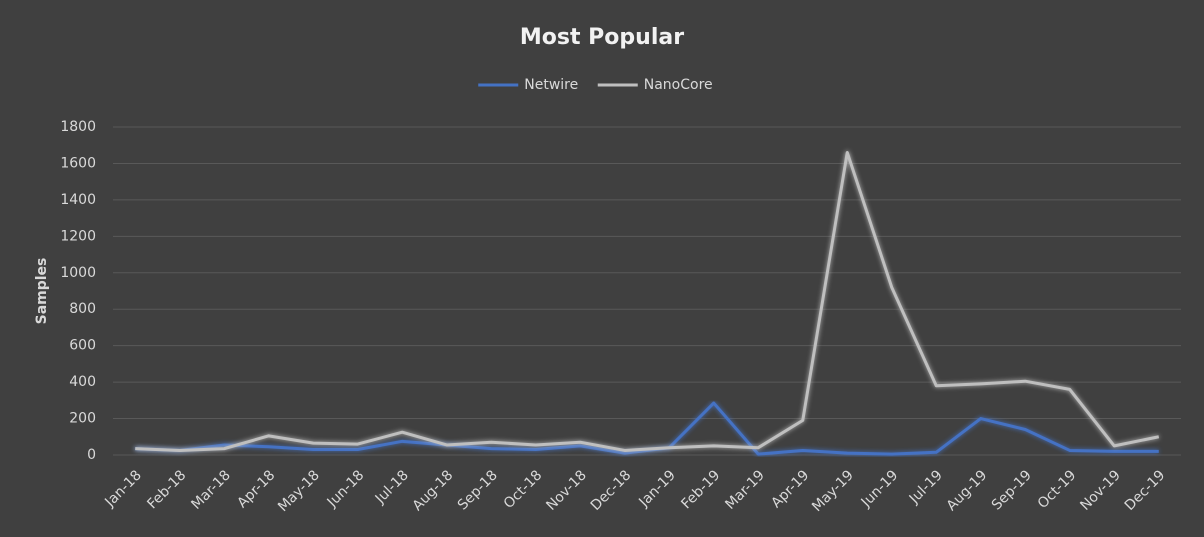 This screenshot has height=537, width=1204. What do you see at coordinates (78, 163) in the screenshot?
I see `y-tick-label: 1600` at bounding box center [78, 163].